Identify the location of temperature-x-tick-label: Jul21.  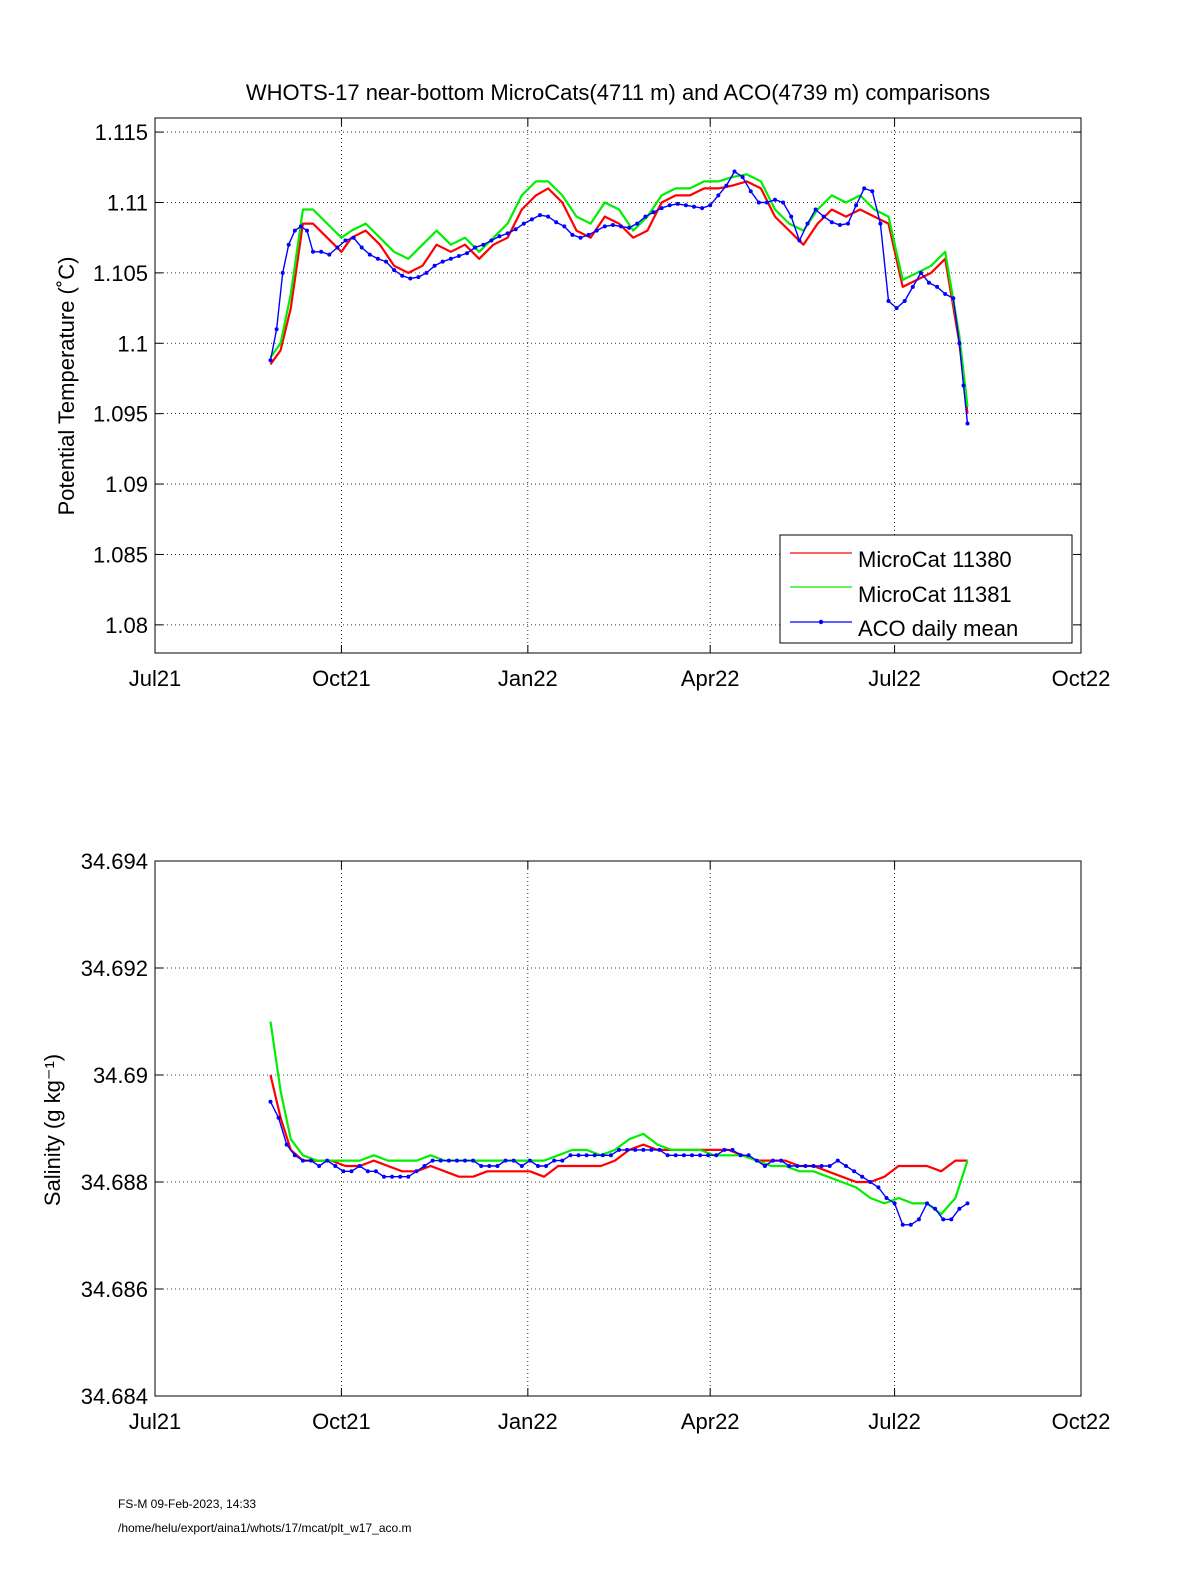
(155, 678).